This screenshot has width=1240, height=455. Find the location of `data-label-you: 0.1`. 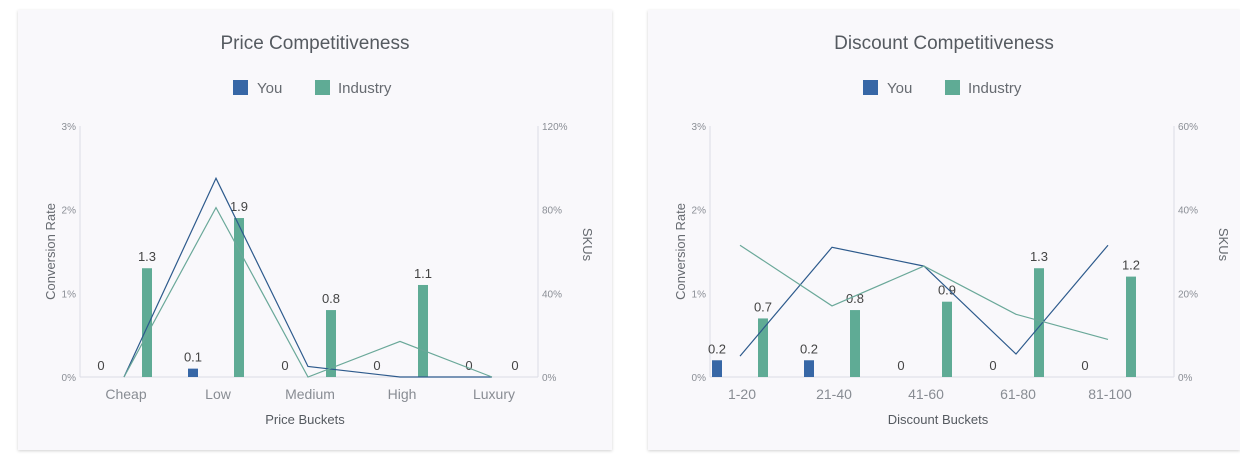

data-label-you: 0.1 is located at coordinates (193, 357).